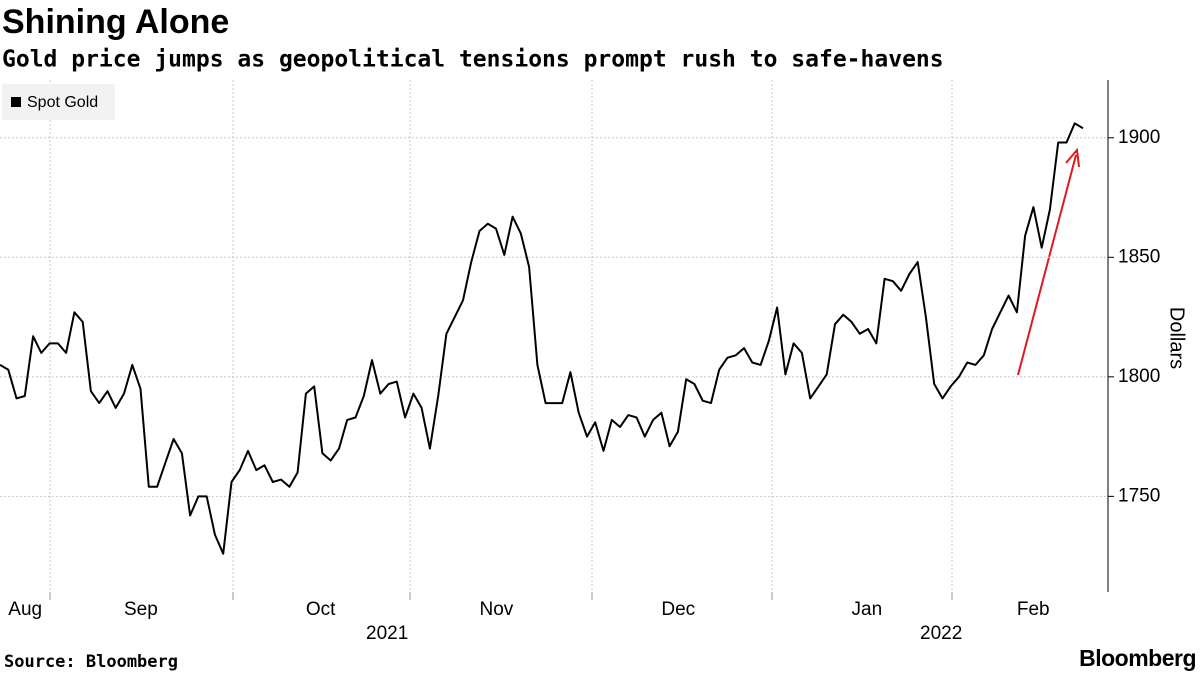  I want to click on chart-title: Shining Alone, so click(115, 22).